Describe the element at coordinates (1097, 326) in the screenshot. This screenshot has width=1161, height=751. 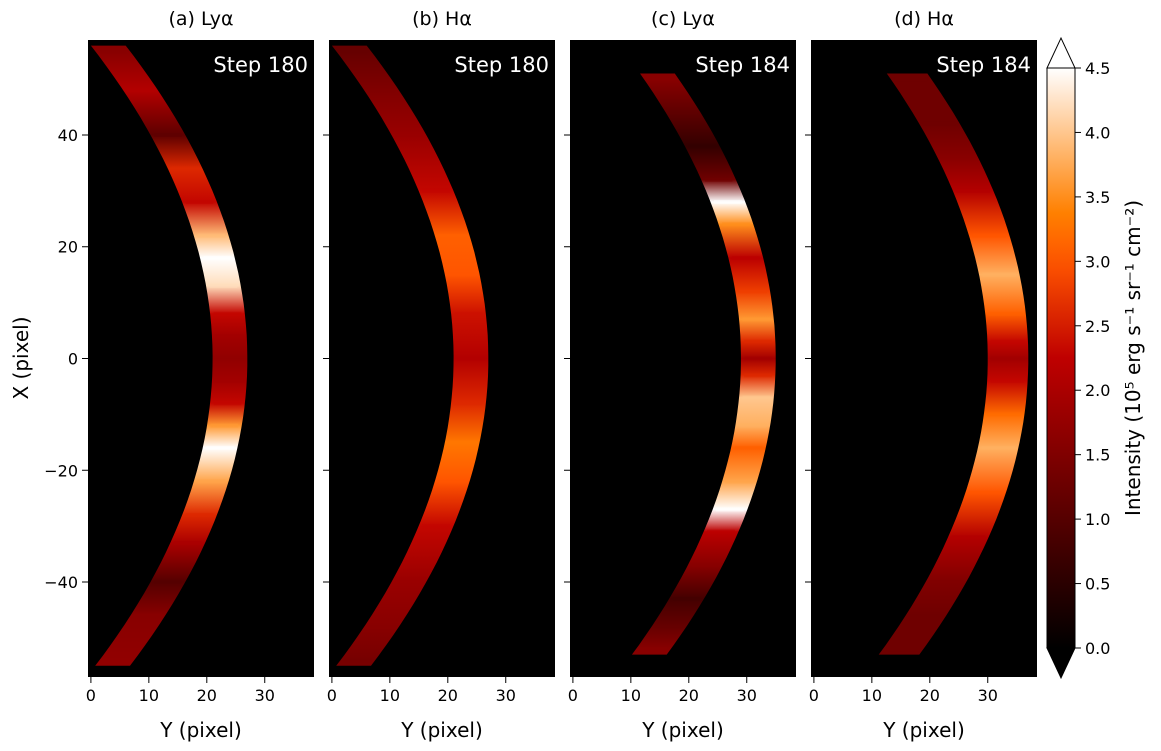
I see `colorbar-tick-label: 2.5` at that location.